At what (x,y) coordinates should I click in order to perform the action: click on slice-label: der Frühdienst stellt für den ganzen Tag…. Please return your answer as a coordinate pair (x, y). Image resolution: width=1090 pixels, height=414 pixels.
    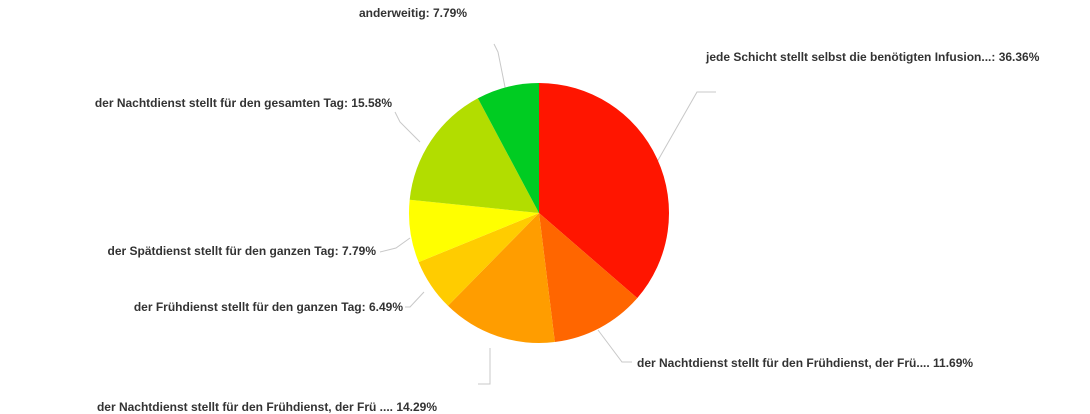
    Looking at the image, I should click on (268, 307).